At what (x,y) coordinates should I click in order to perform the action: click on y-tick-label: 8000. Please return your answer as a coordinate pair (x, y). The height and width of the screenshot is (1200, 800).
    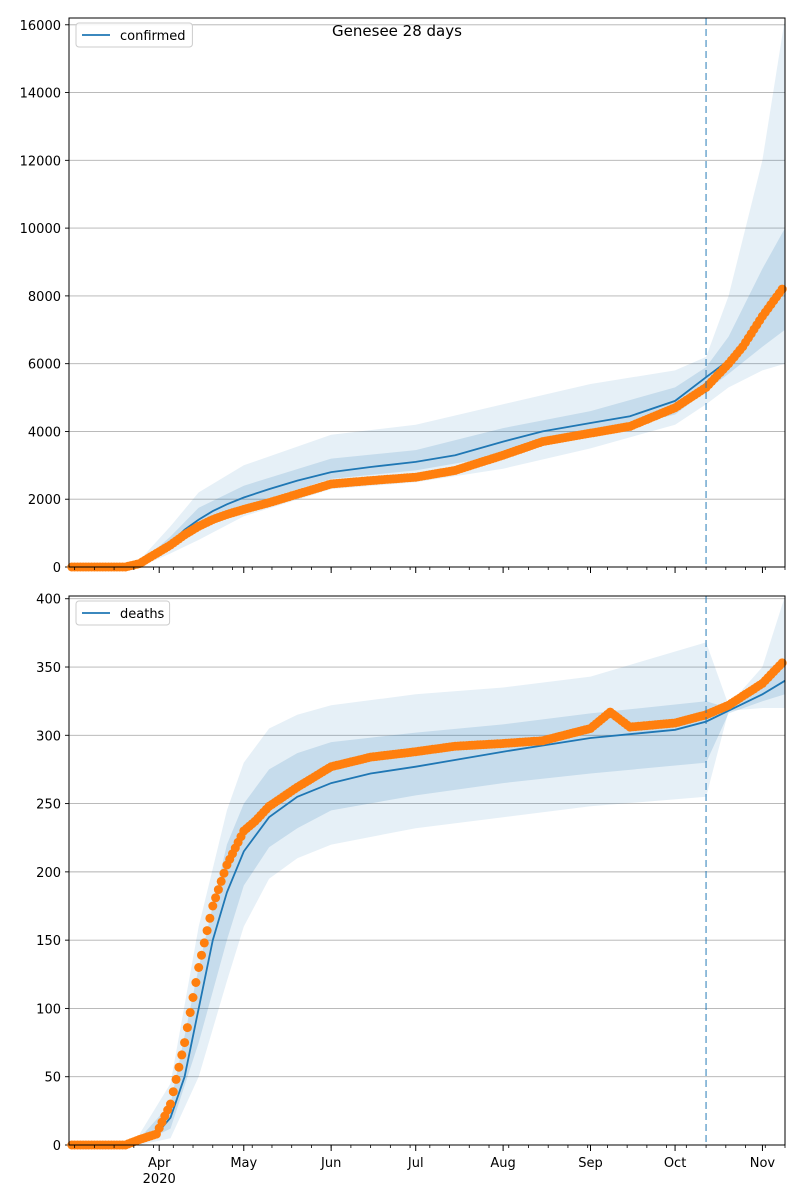
    Looking at the image, I should click on (44, 297).